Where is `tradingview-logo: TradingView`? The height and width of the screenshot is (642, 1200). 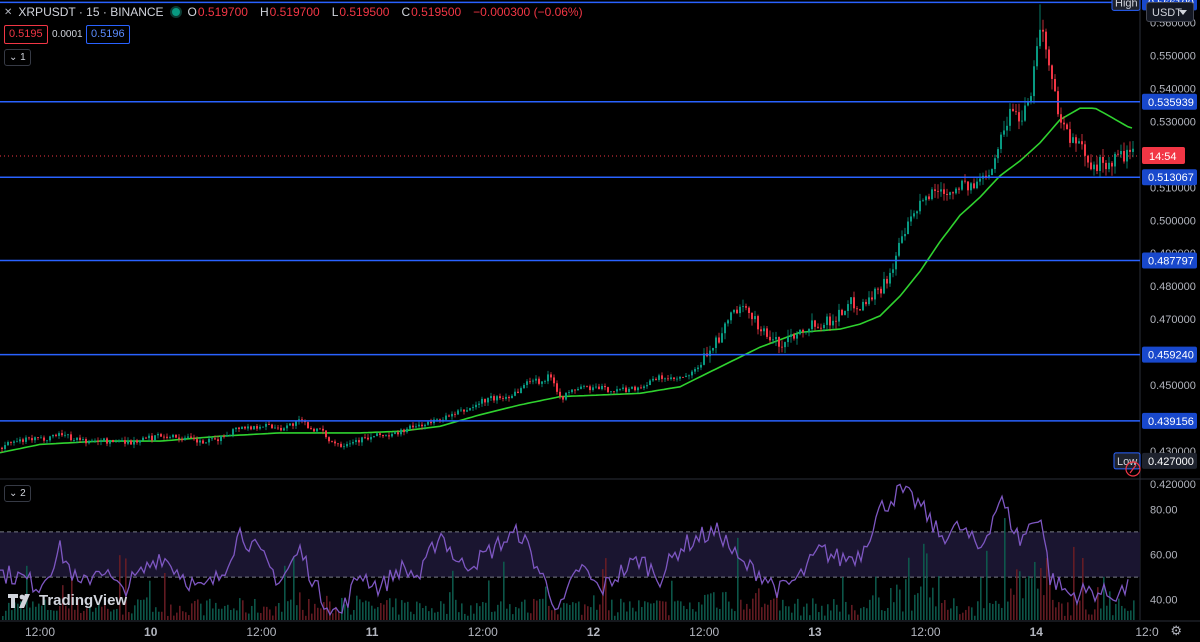
tradingview-logo: TradingView is located at coordinates (67, 600).